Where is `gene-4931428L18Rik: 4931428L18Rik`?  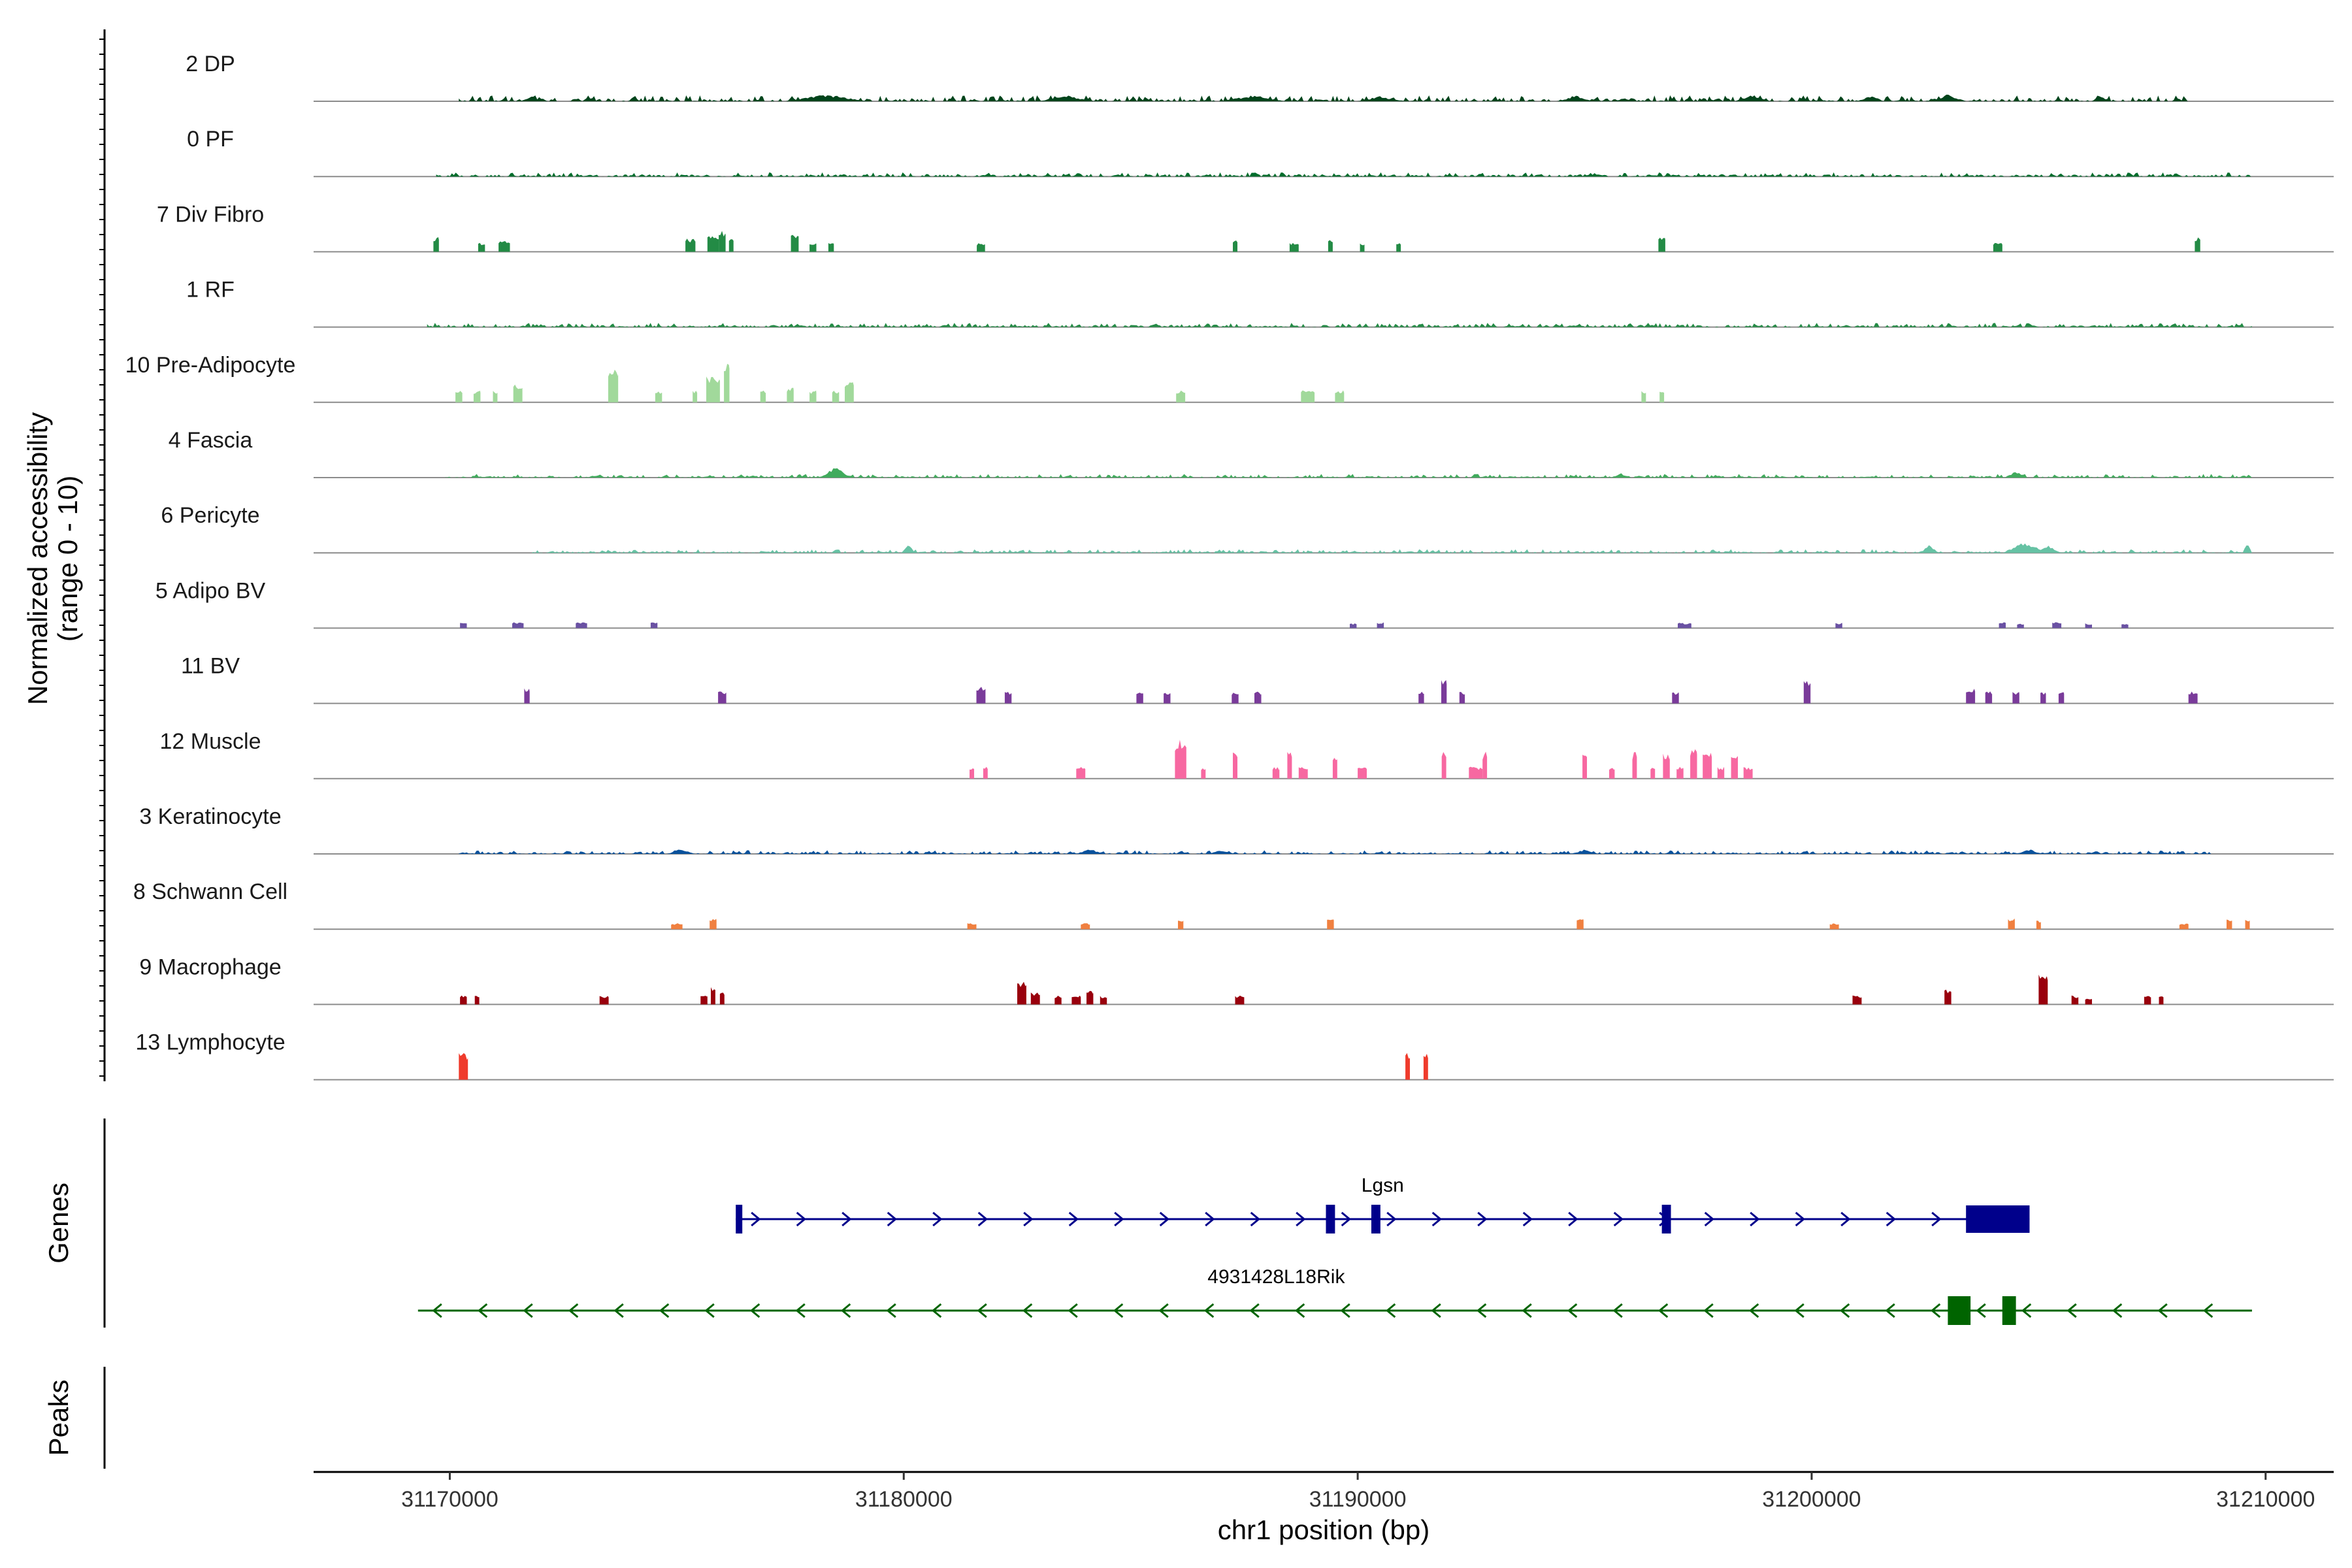
gene-4931428L18Rik: 4931428L18Rik is located at coordinates (1334, 1295).